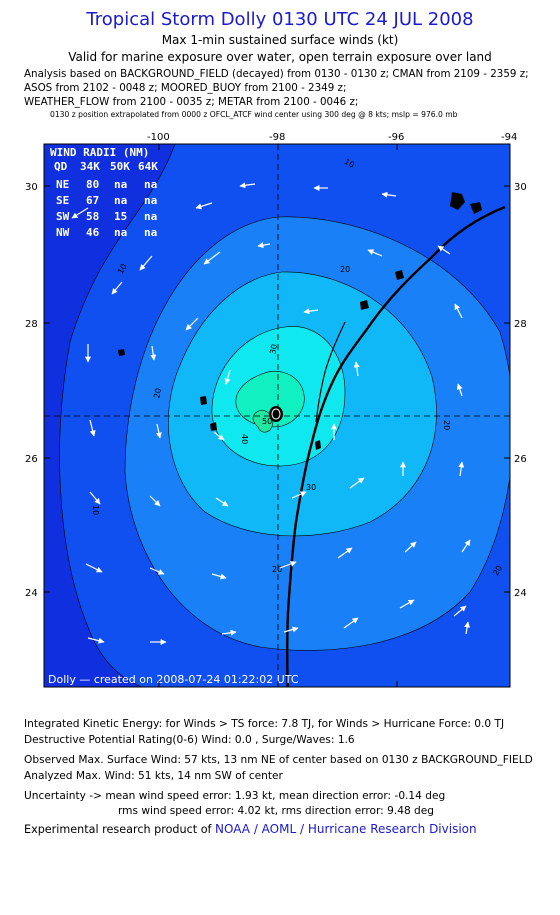 The height and width of the screenshot is (915, 560). What do you see at coordinates (99, 152) in the screenshot?
I see `wind-radii-title: WIND RADII (NM)` at bounding box center [99, 152].